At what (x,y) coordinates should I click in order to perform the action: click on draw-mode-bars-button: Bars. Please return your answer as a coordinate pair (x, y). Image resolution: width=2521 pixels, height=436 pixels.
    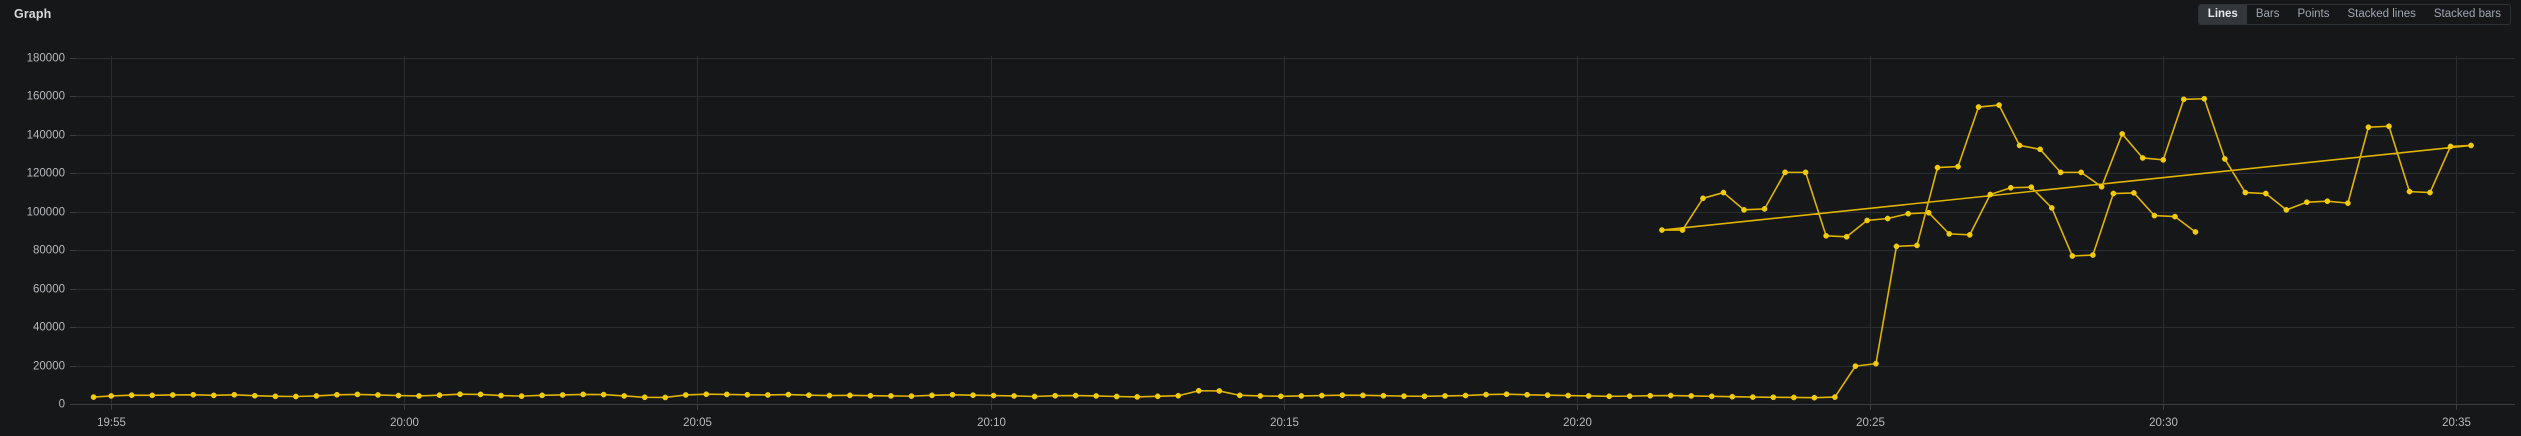
    Looking at the image, I should click on (2268, 14).